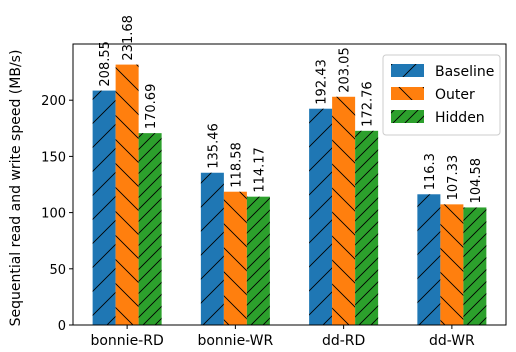 This screenshot has height=352, width=516. What do you see at coordinates (475, 266) in the screenshot?
I see `bar-hidden-dd-wr` at bounding box center [475, 266].